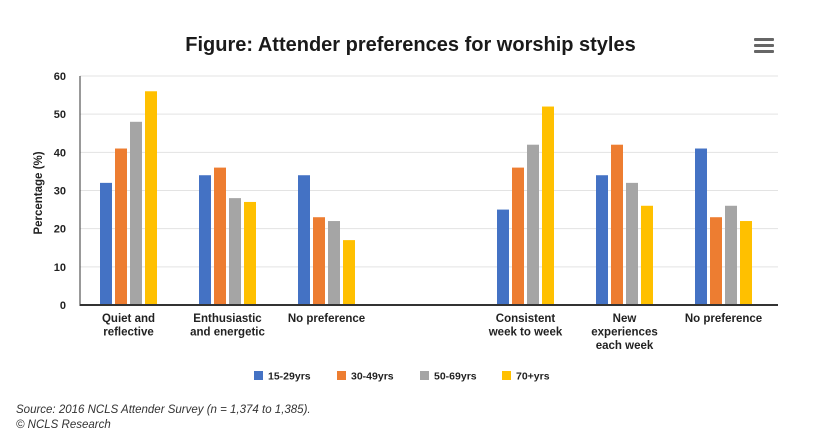  Describe the element at coordinates (533, 377) in the screenshot. I see `legend-label-70+yrs: 70+yrs` at that location.